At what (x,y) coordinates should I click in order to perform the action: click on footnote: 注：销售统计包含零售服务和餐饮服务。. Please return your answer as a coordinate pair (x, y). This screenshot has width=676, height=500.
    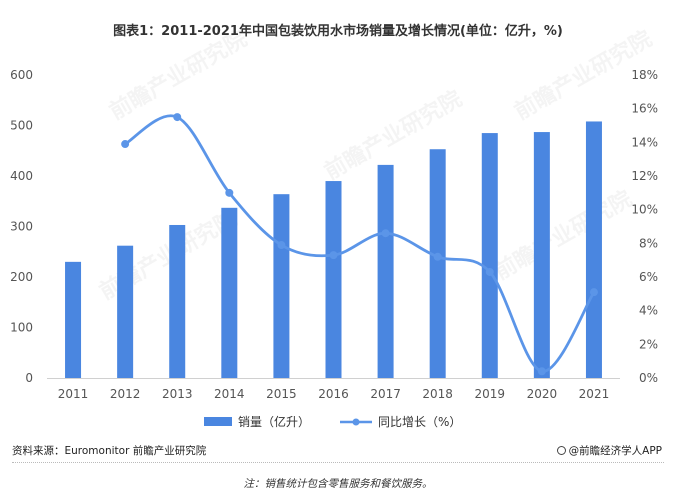
    Looking at the image, I should click on (338, 484).